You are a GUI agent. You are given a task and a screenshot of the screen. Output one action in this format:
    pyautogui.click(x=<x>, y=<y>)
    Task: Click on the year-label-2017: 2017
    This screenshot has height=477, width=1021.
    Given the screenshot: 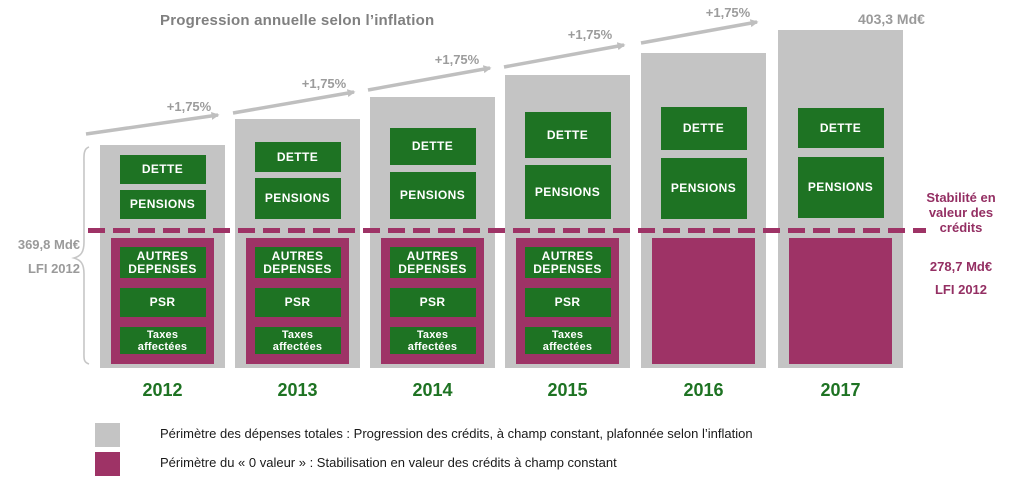 What is the action you would take?
    pyautogui.click(x=840, y=390)
    